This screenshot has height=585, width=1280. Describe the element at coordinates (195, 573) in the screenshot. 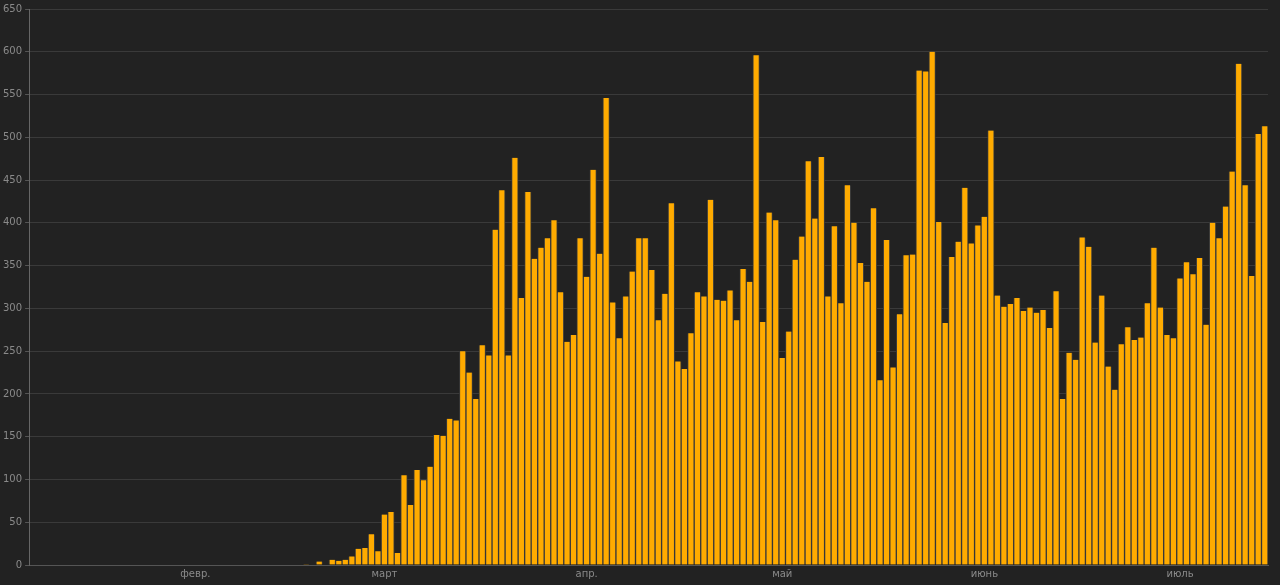

I see `x-tick-label: февр.` at that location.